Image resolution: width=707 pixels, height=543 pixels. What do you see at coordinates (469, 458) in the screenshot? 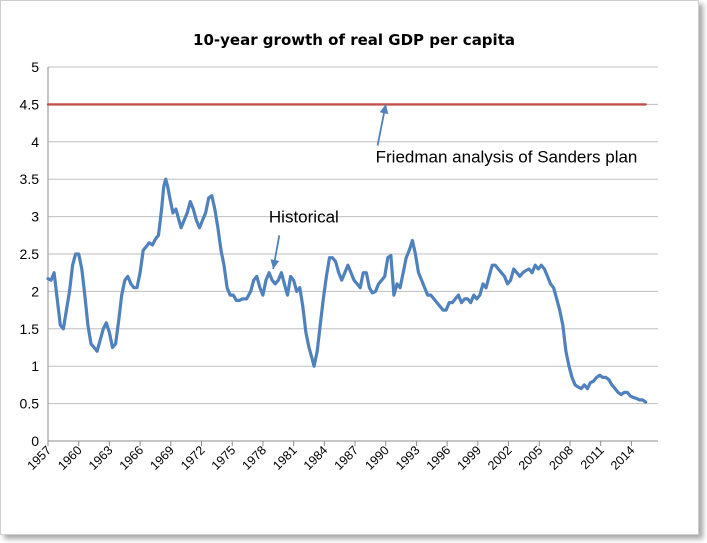
I see `x-tick-label: 1999` at bounding box center [469, 458].